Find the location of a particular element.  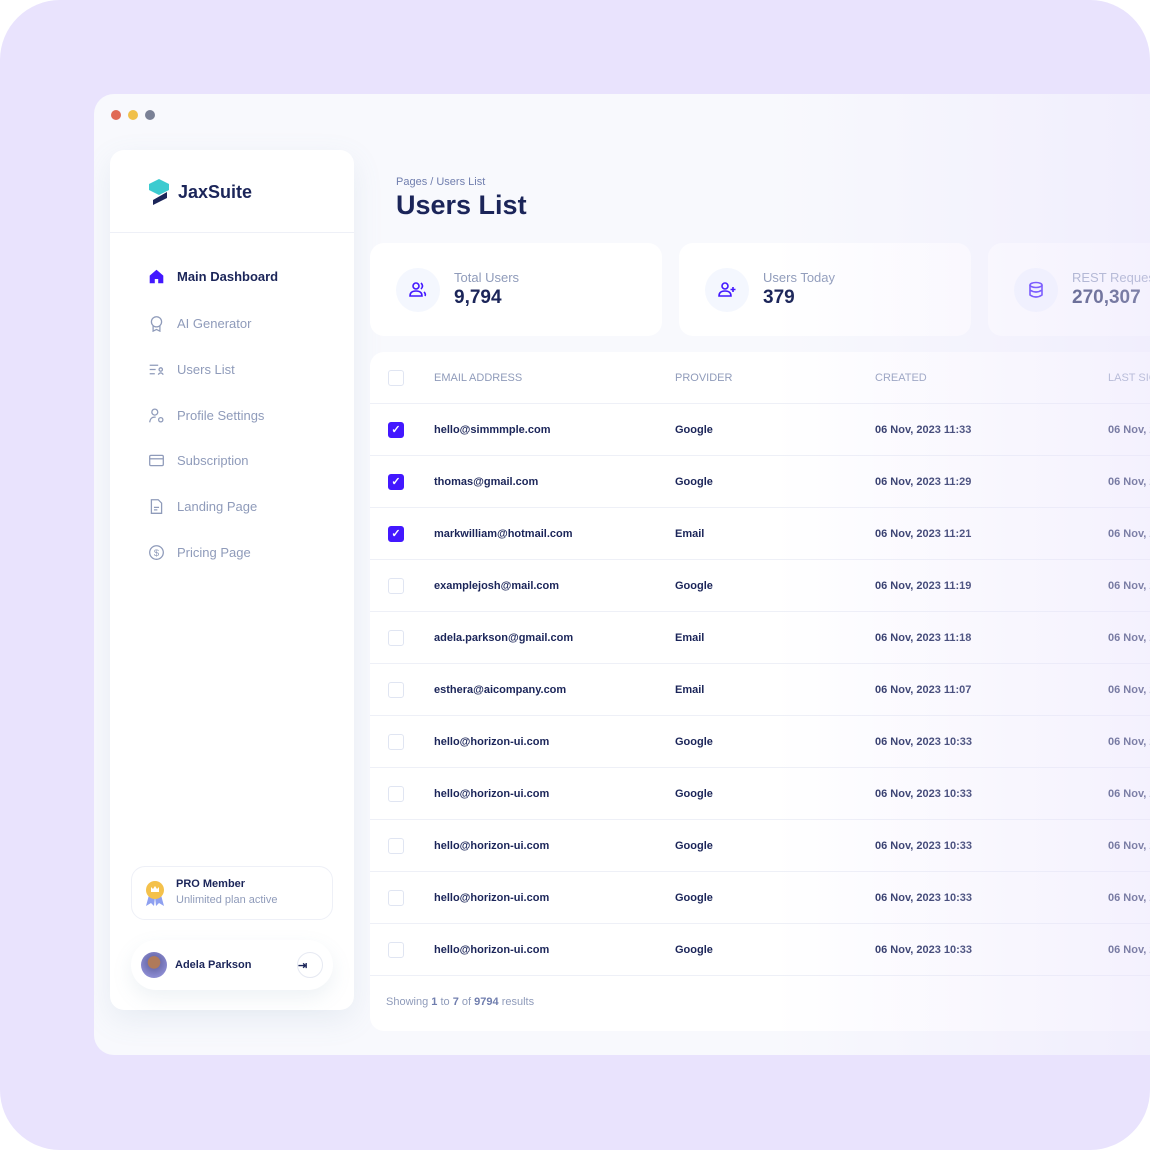

sidebar-item-label: Pricing Page is located at coordinates (214, 552).